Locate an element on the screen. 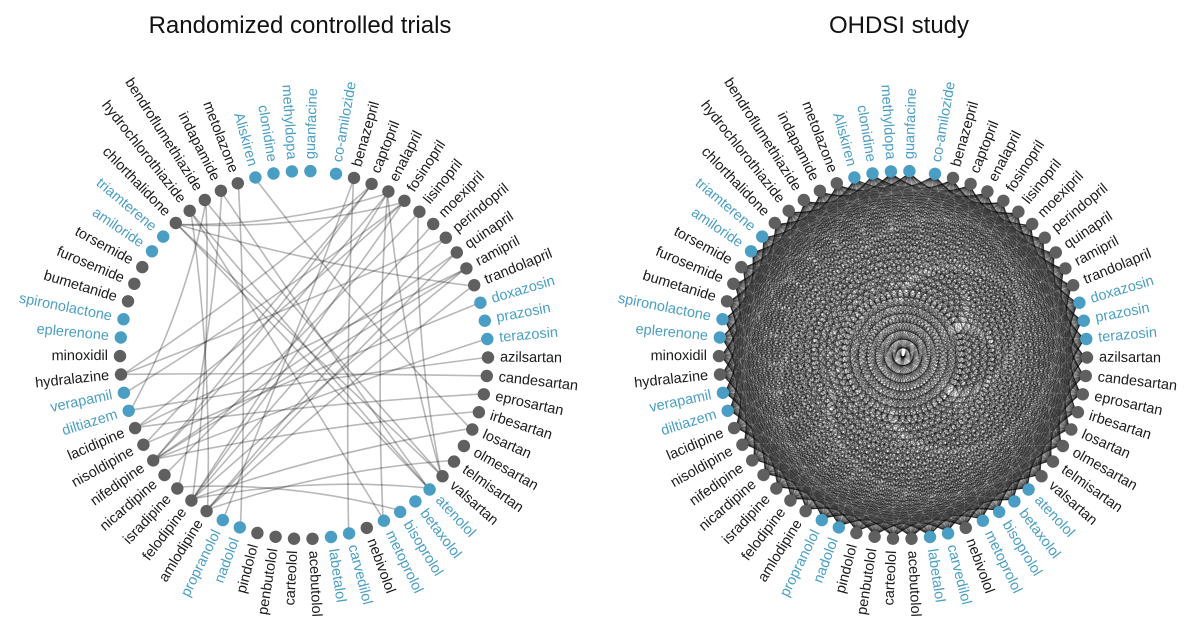  ohdsi-node-enalapril is located at coordinates (987, 191).